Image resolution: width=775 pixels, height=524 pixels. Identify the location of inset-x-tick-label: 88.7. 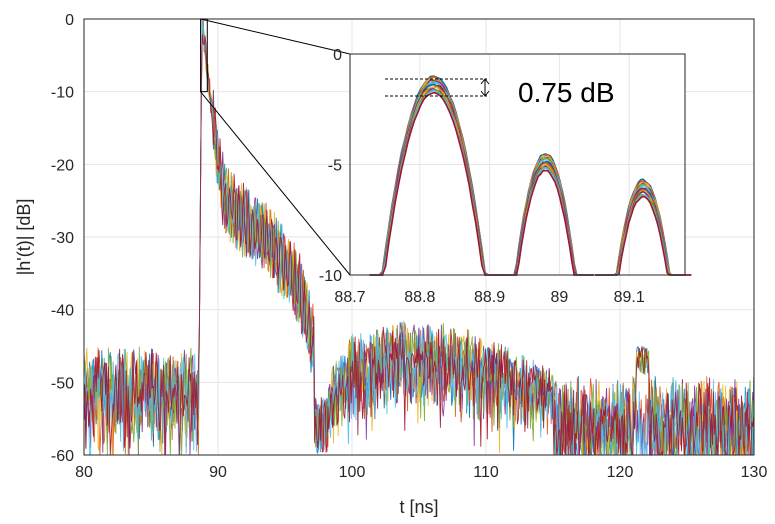
(349, 297).